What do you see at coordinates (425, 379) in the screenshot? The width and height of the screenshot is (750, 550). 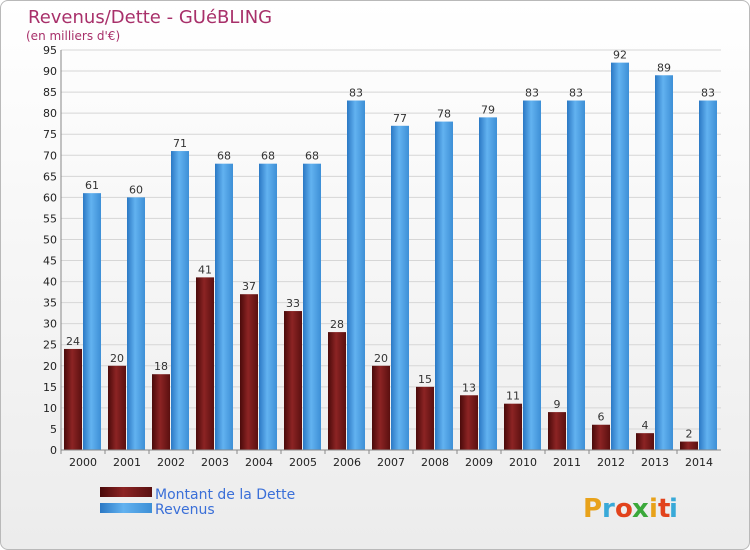 I see `value-label: 15` at bounding box center [425, 379].